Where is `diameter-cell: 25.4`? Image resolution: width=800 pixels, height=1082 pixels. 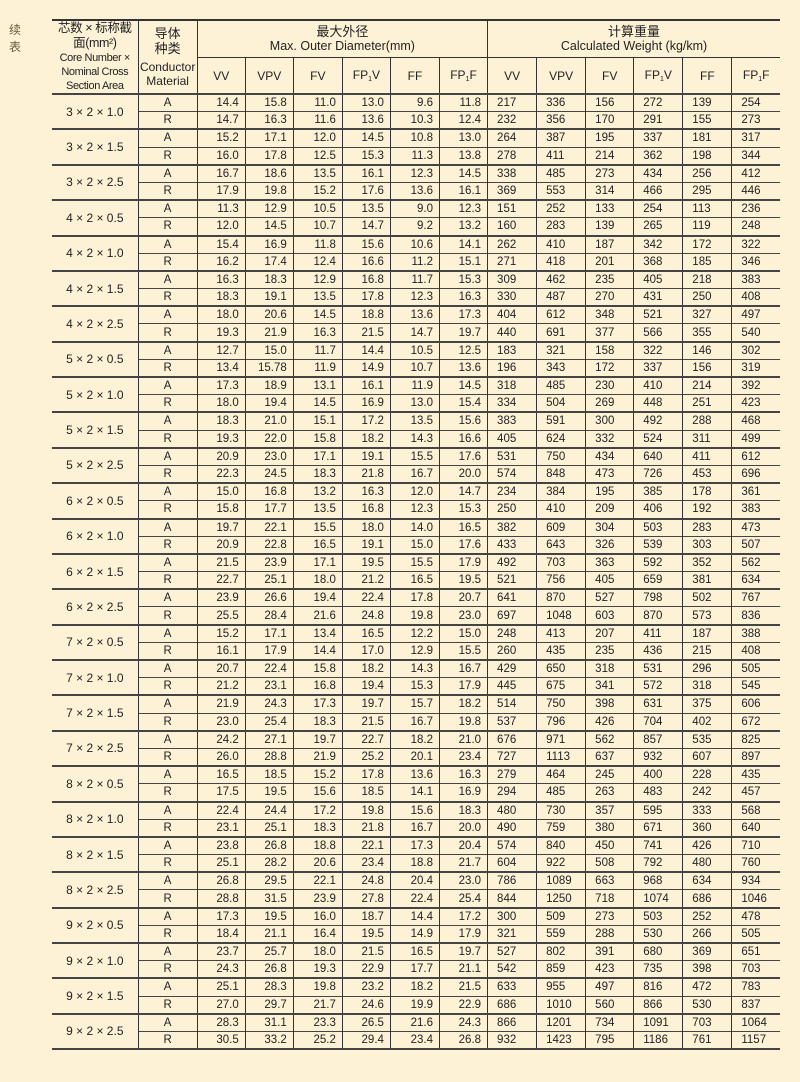 diameter-cell: 25.4 is located at coordinates (464, 898).